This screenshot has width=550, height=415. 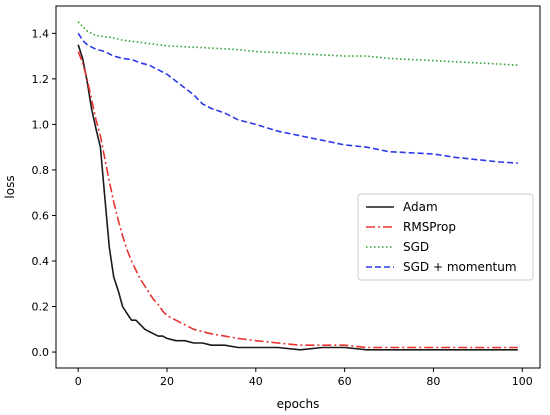 What do you see at coordinates (167, 381) in the screenshot?
I see `x-tick-label: 20` at bounding box center [167, 381].